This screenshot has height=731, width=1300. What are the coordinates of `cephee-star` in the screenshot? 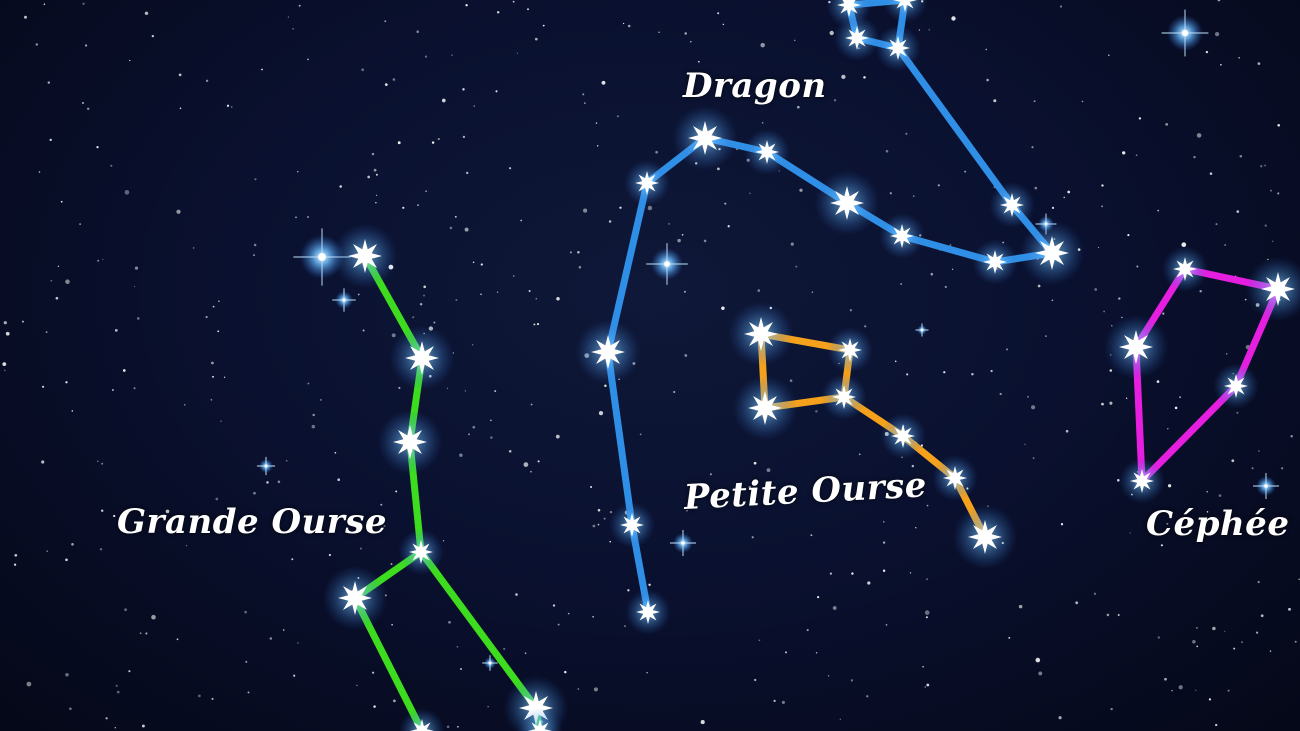 It's located at (1272, 289).